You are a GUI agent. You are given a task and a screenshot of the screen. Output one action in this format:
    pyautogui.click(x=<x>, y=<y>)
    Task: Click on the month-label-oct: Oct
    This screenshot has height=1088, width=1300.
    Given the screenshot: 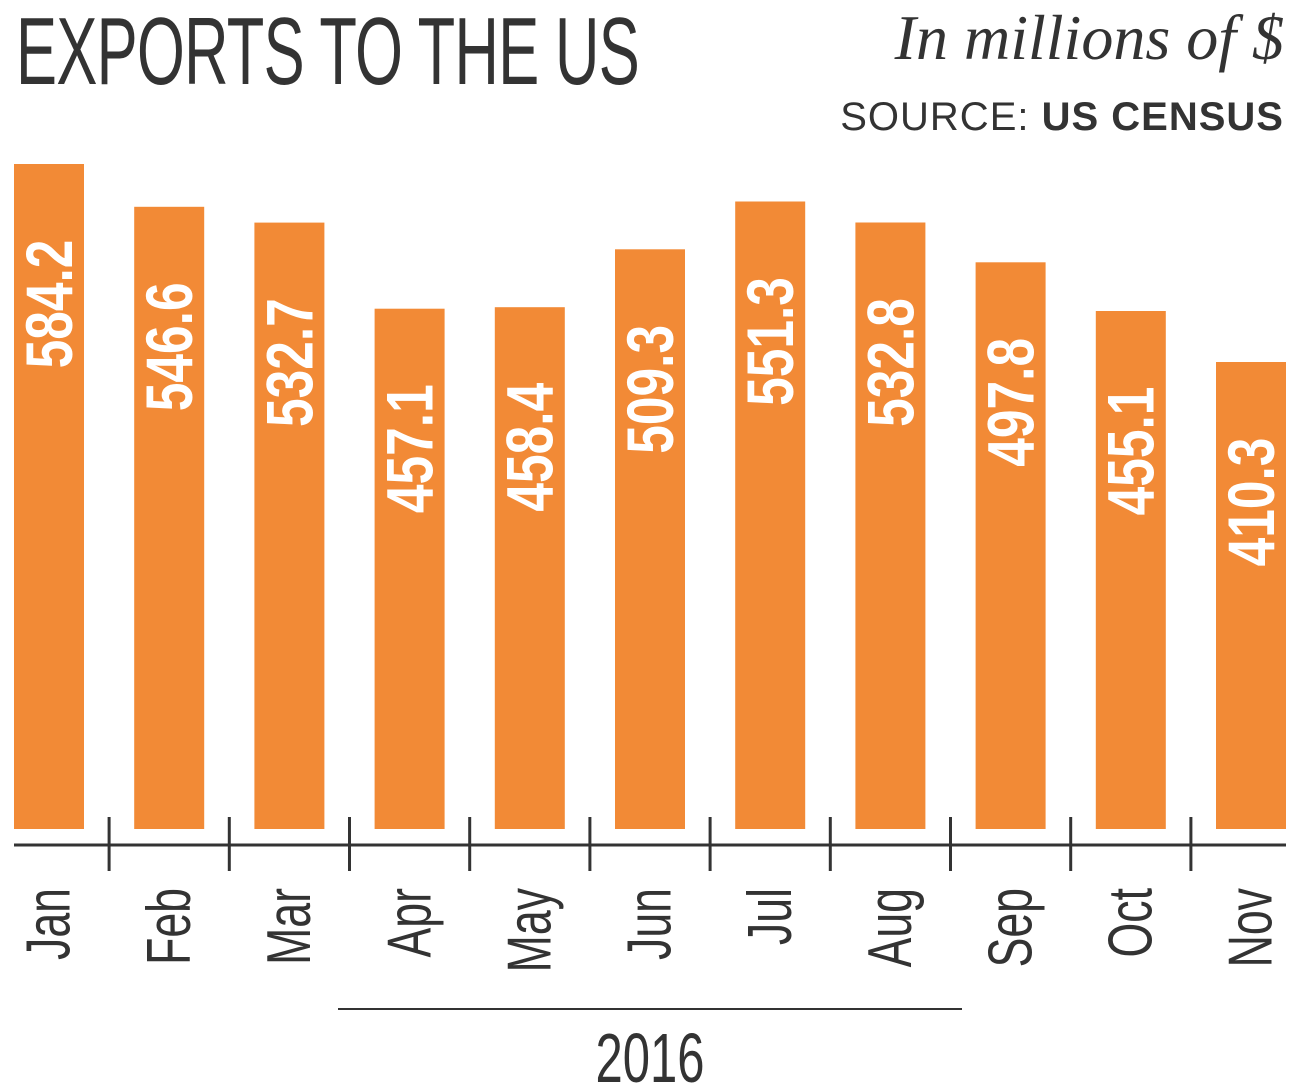 What is the action you would take?
    pyautogui.click(x=1130, y=922)
    